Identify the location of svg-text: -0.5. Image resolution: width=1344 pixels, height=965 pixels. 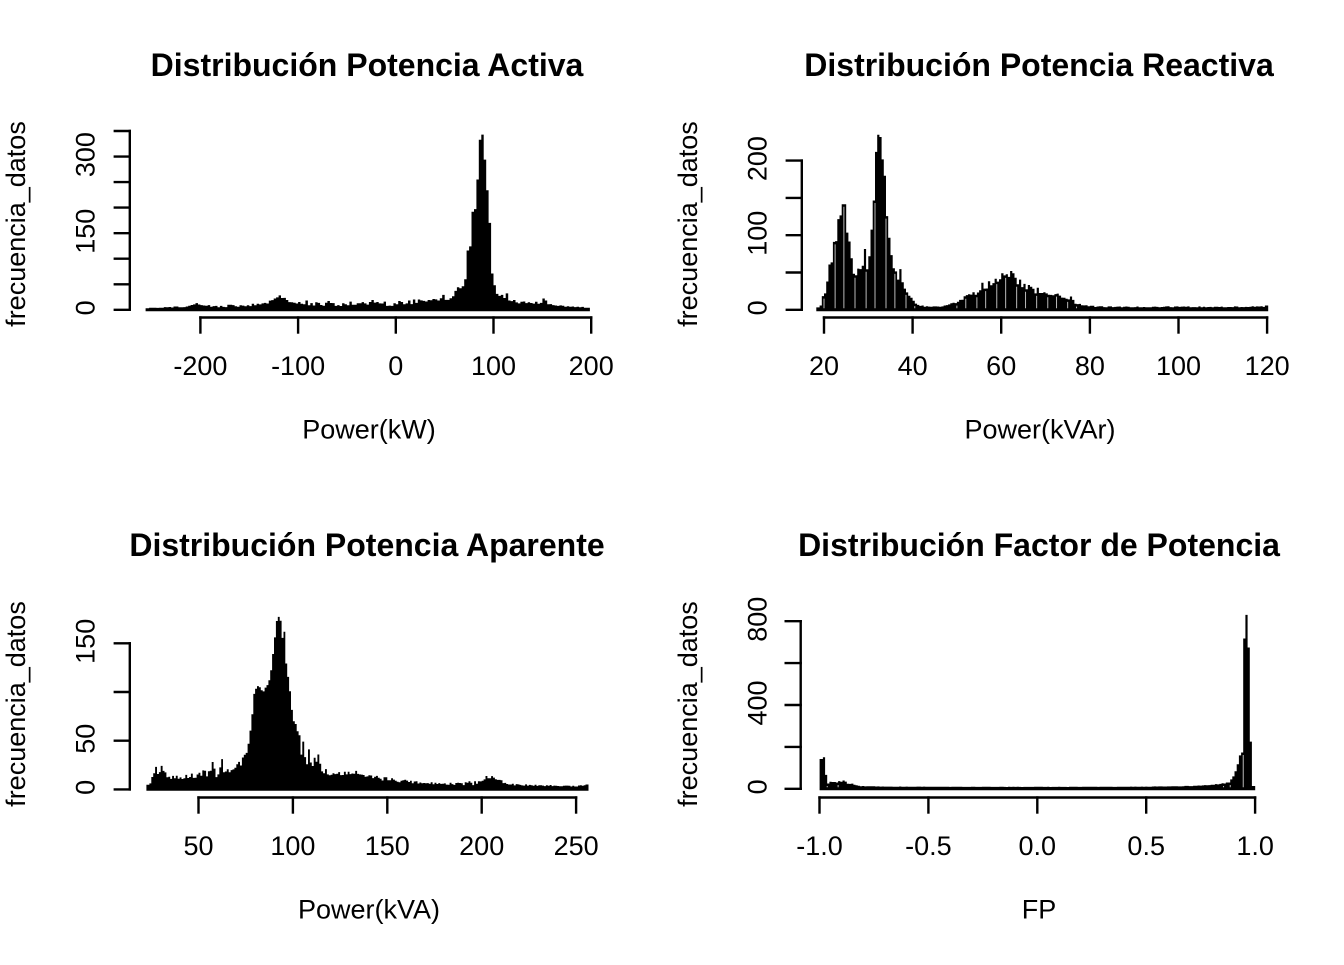
(928, 846).